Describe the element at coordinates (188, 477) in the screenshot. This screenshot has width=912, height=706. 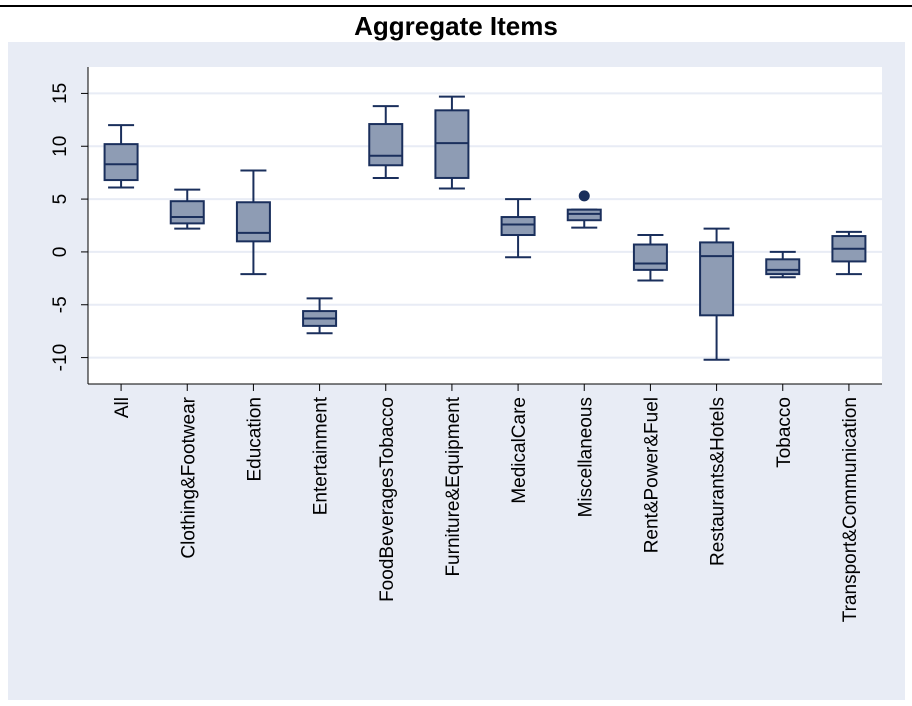
I see `x-tick-label: Clothing&Footwear` at that location.